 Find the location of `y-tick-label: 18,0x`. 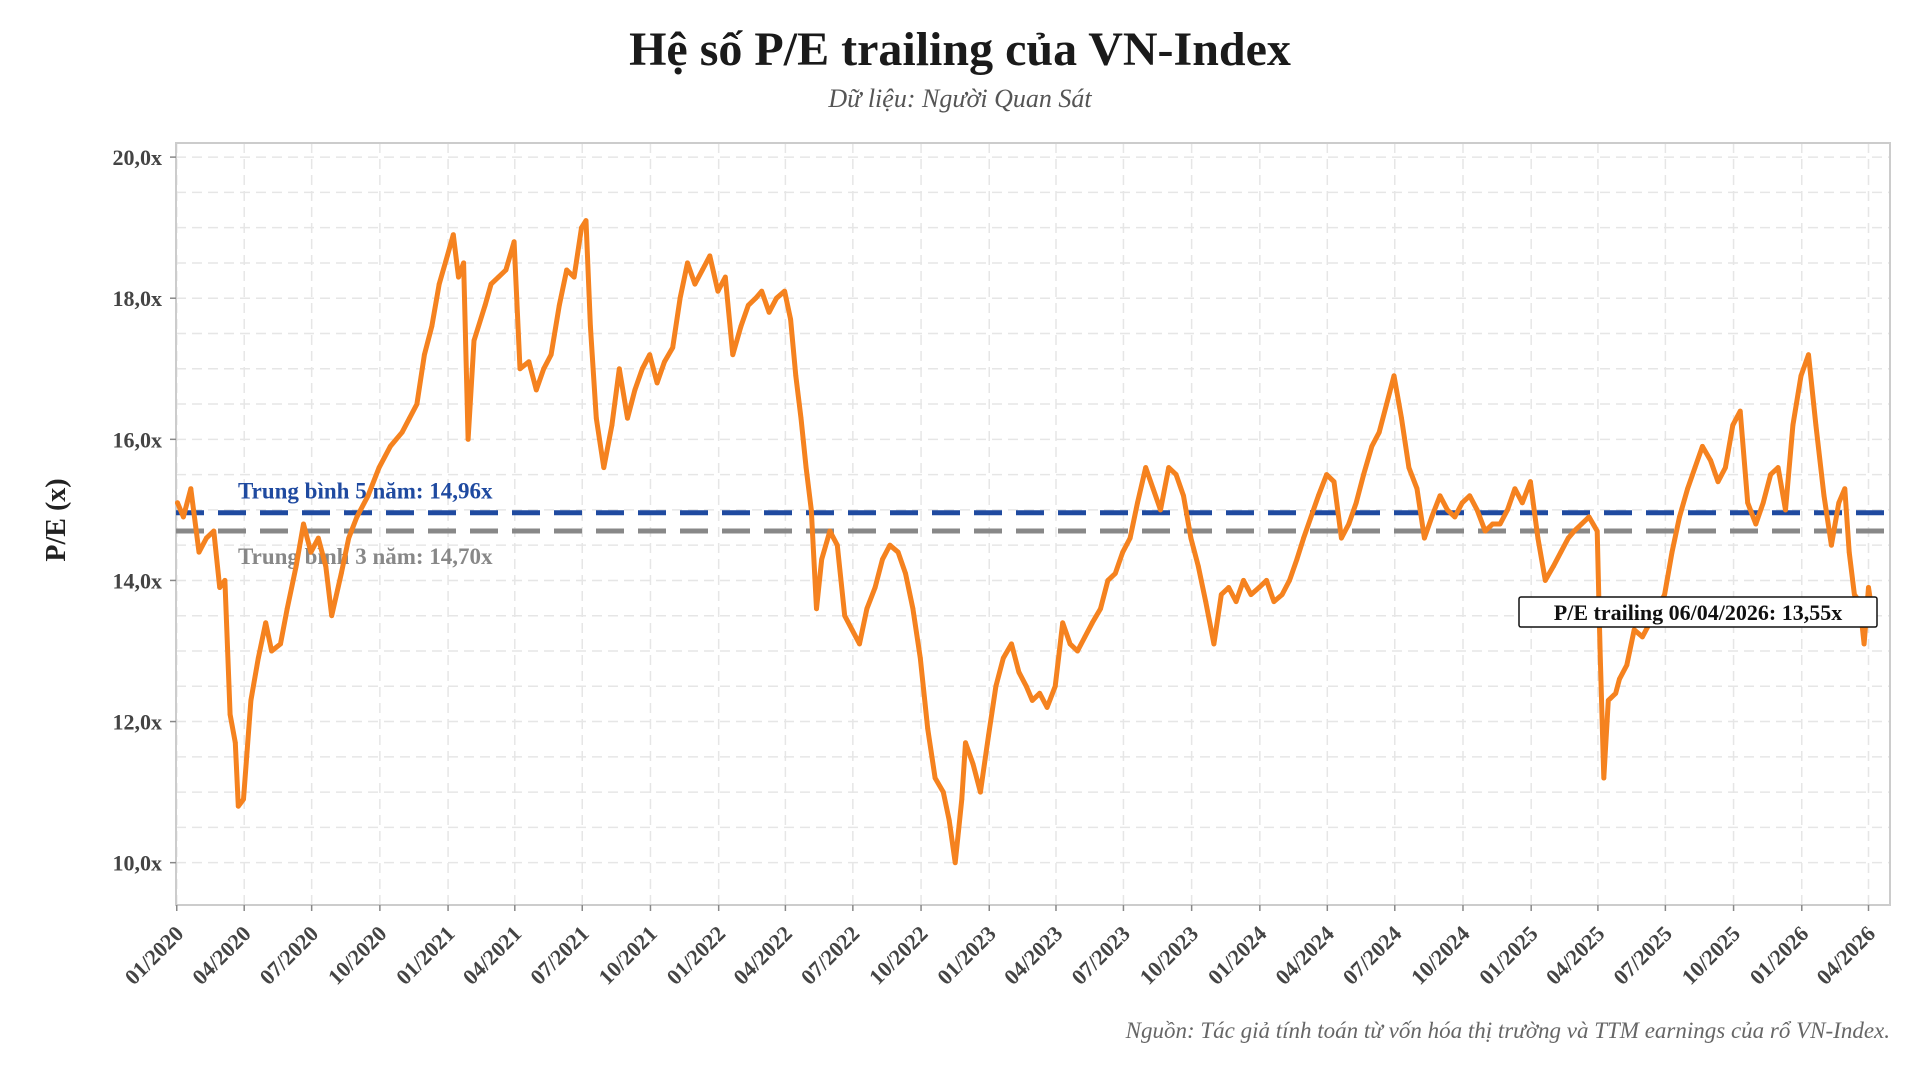

y-tick-label: 18,0x is located at coordinates (138, 298).